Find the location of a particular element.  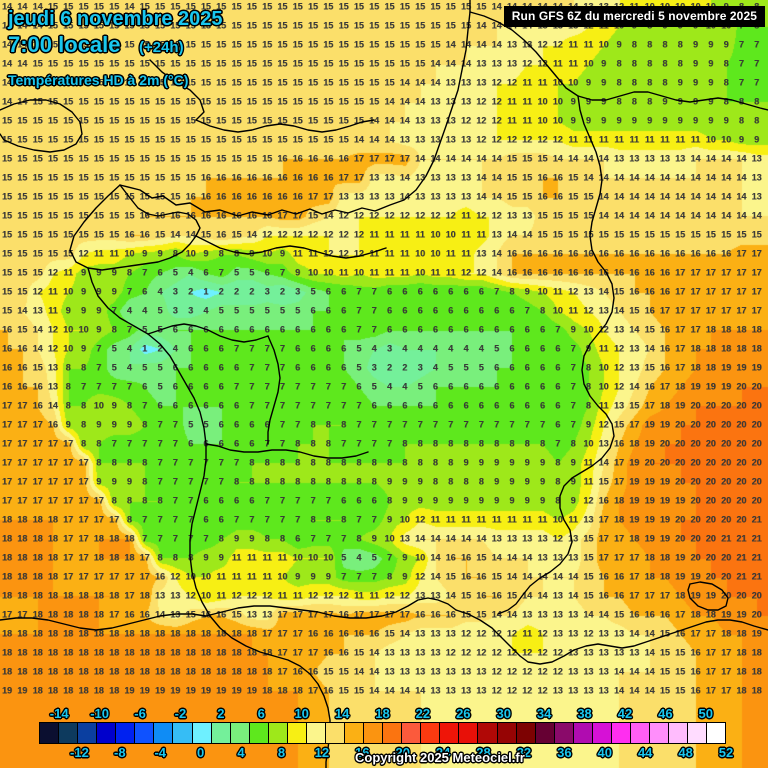

legend-tick-bottom: 28 is located at coordinates (483, 752).